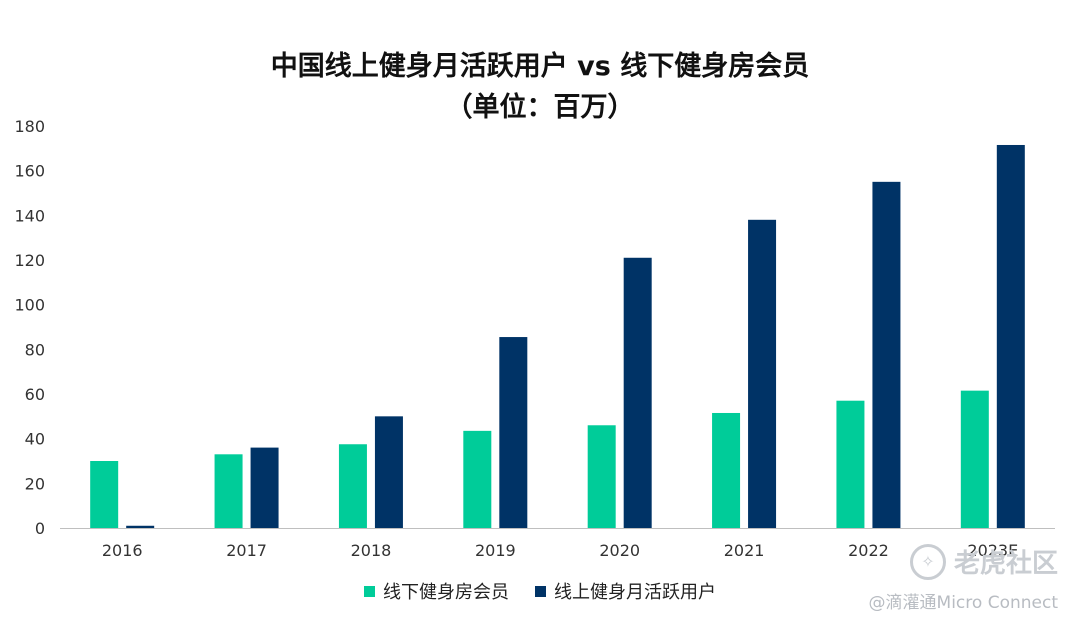 The height and width of the screenshot is (621, 1080). I want to click on x-tick-label: 2018, so click(371, 550).